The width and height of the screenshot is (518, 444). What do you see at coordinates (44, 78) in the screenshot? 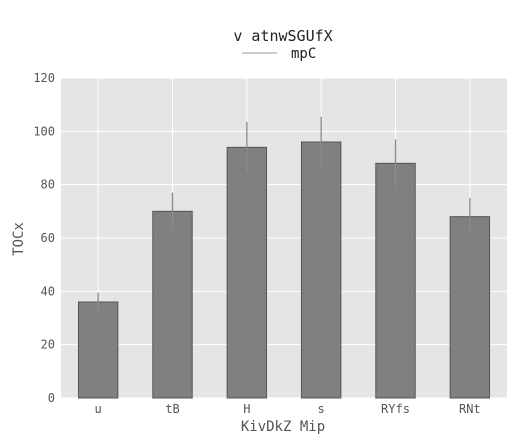
I see `y-tick-label: 120` at bounding box center [44, 78].